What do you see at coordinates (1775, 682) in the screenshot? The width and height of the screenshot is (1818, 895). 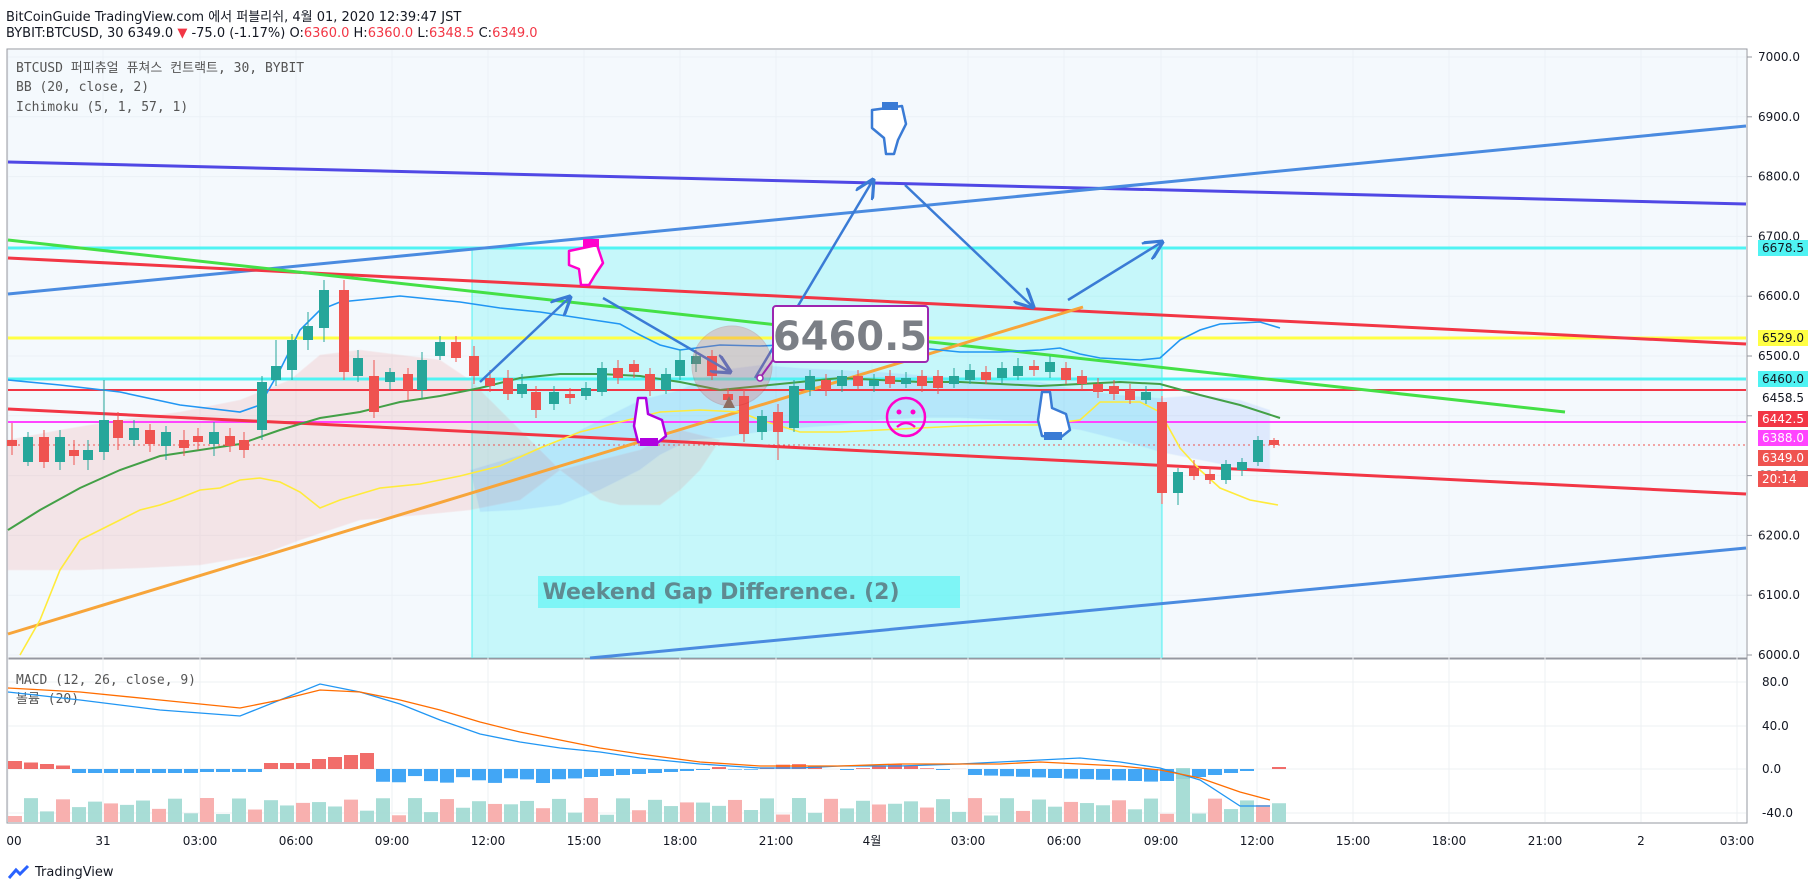 I see `macd-axis-label: 80.0` at bounding box center [1775, 682].